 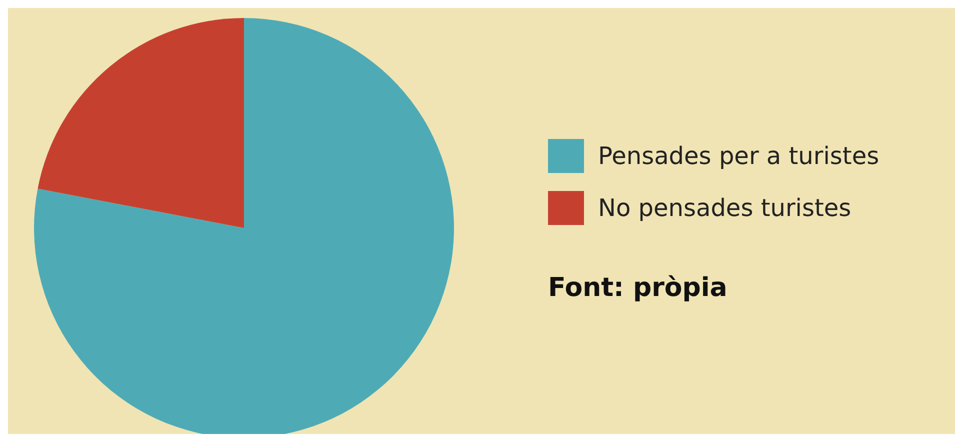 What do you see at coordinates (725, 208) in the screenshot?
I see `legend-label: No pensades turistes` at bounding box center [725, 208].